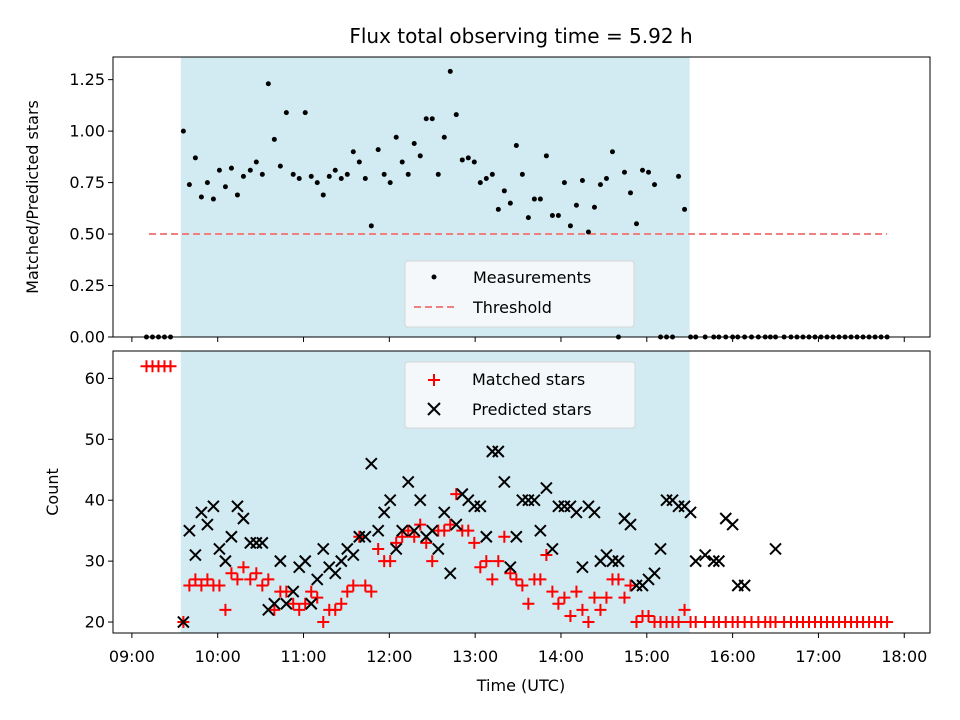 The width and height of the screenshot is (960, 720). What do you see at coordinates (389, 656) in the screenshot?
I see `x-tick-label: 12:00` at bounding box center [389, 656].